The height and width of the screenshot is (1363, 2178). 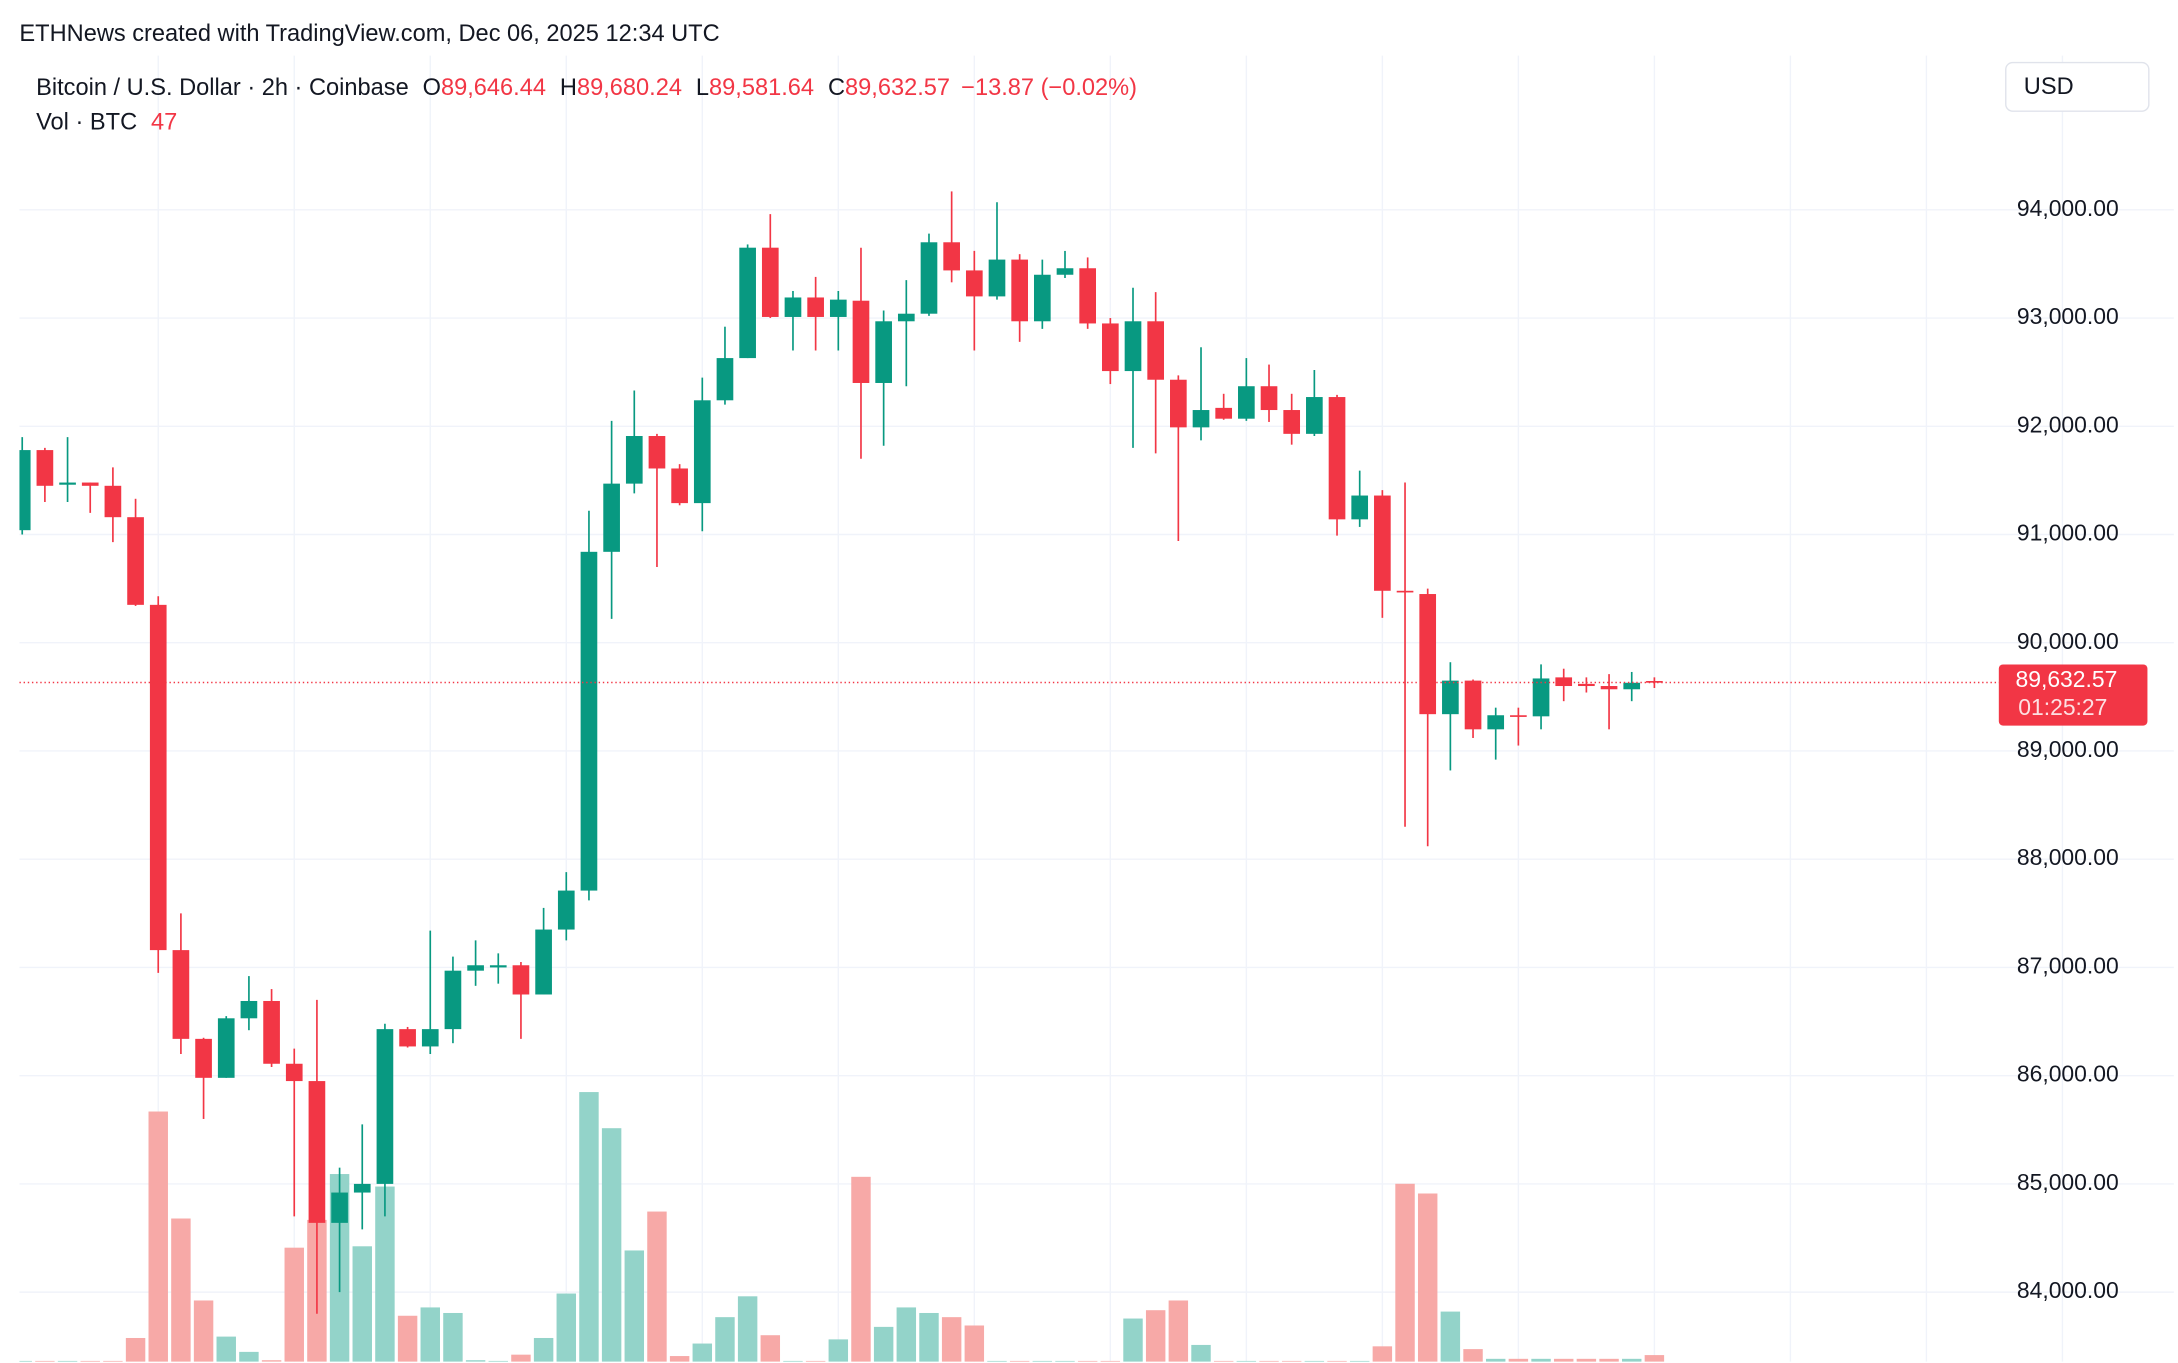 I want to click on currency-label: USD, so click(x=2049, y=87).